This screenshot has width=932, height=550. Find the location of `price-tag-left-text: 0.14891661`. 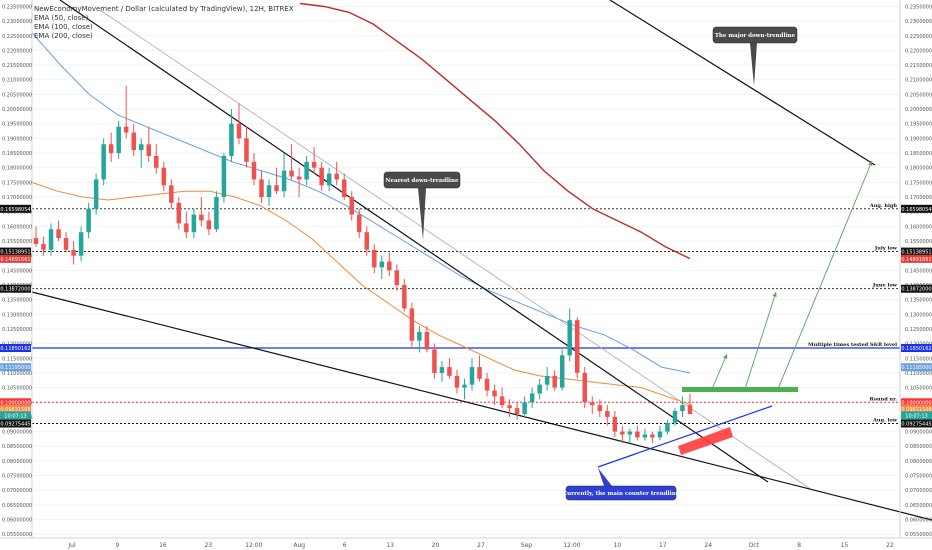

price-tag-left-text: 0.14891661 is located at coordinates (15, 260).